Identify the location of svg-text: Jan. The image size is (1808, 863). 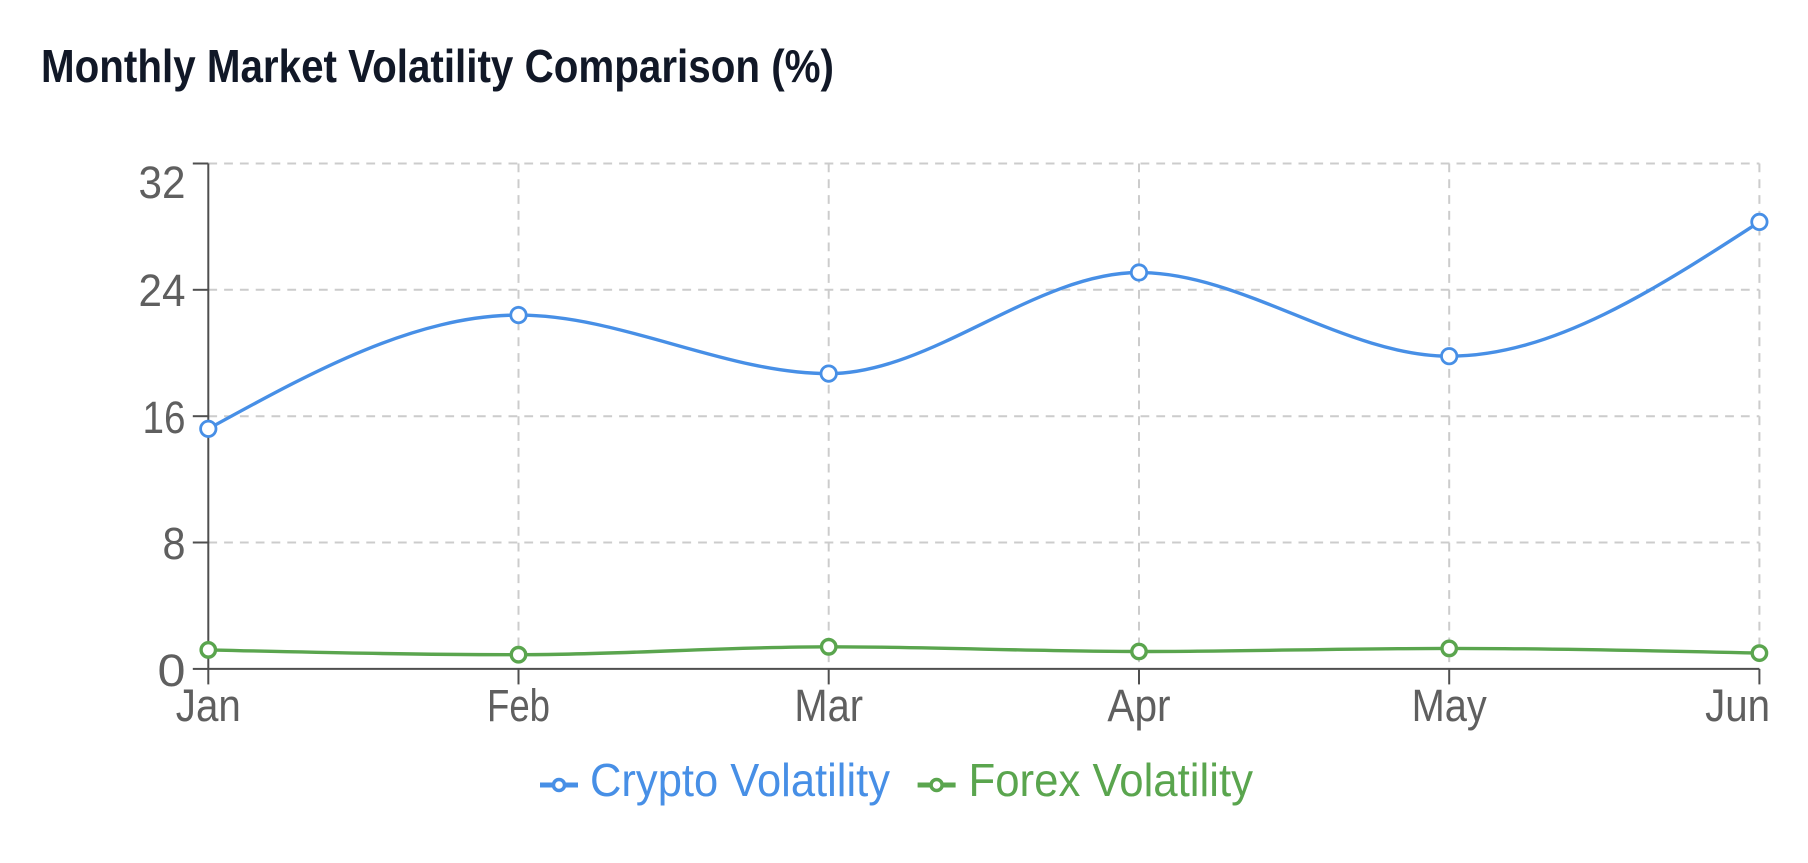
(208, 705).